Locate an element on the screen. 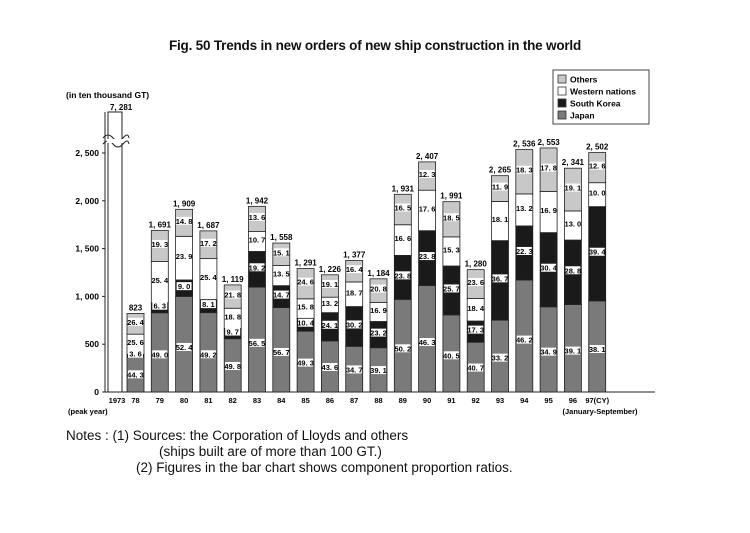 Image resolution: width=750 pixels, height=533 pixels. value-label: 25. 7 is located at coordinates (451, 288).